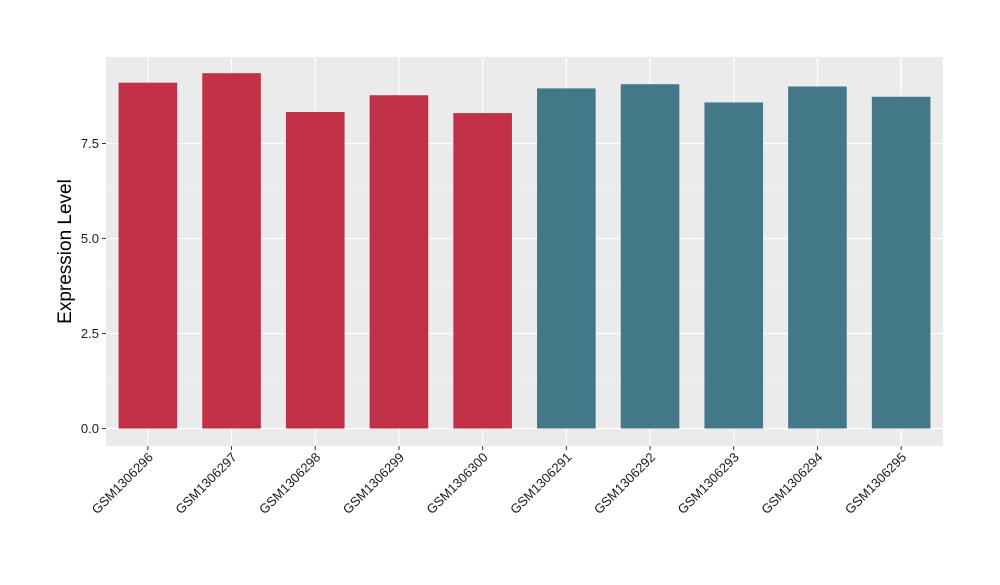 The image size is (1000, 585). Describe the element at coordinates (65, 251) in the screenshot. I see `y-axis-title: Expression Level` at that location.